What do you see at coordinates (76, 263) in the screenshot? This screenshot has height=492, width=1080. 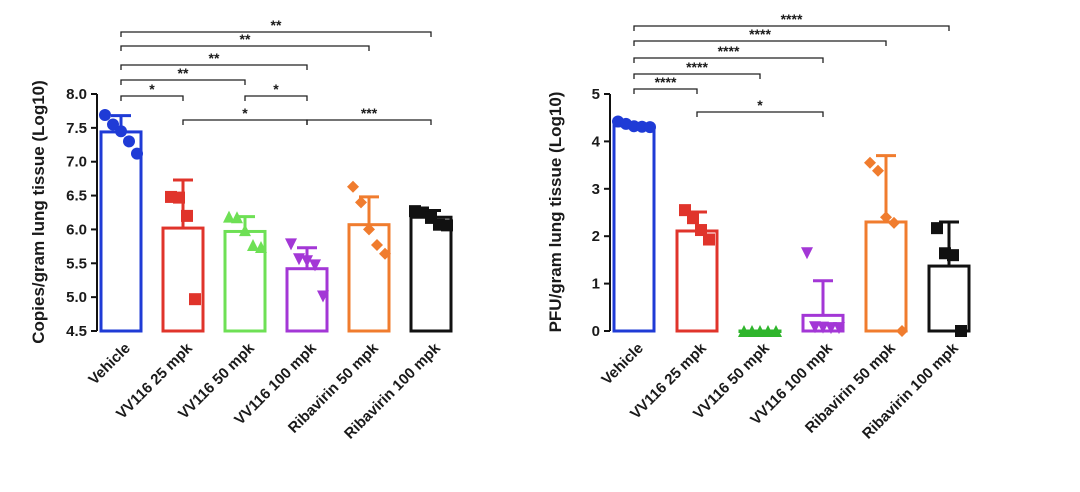 I see `y-tick-label: 5.5` at bounding box center [76, 263].